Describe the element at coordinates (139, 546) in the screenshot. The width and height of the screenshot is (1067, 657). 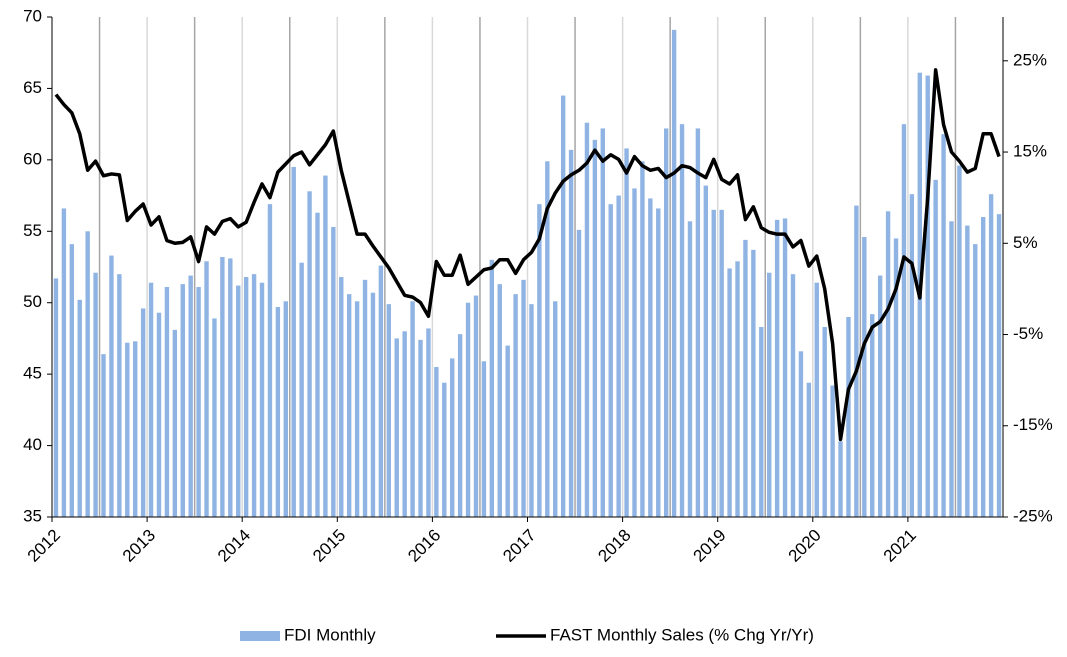
I see `x-tick-label: 2013` at that location.